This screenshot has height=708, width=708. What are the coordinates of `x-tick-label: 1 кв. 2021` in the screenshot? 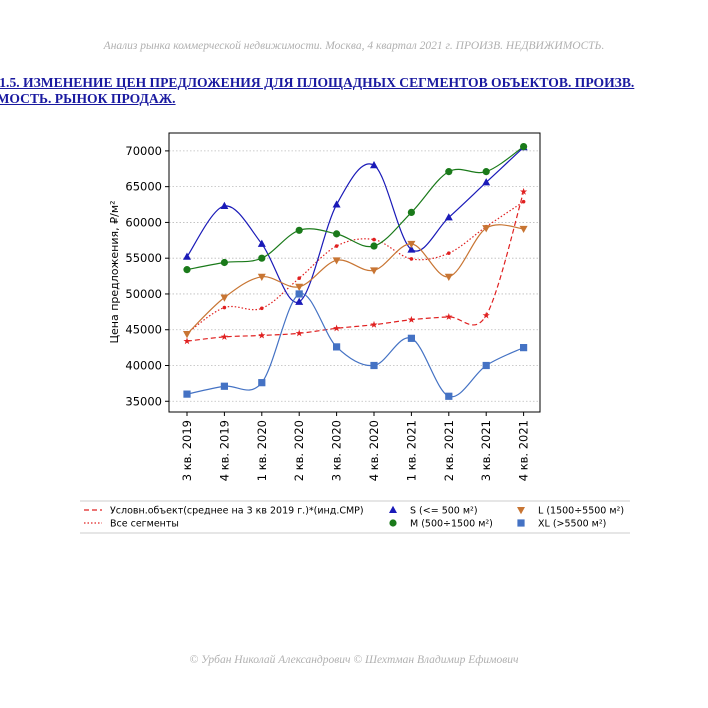 It's located at (411, 450).